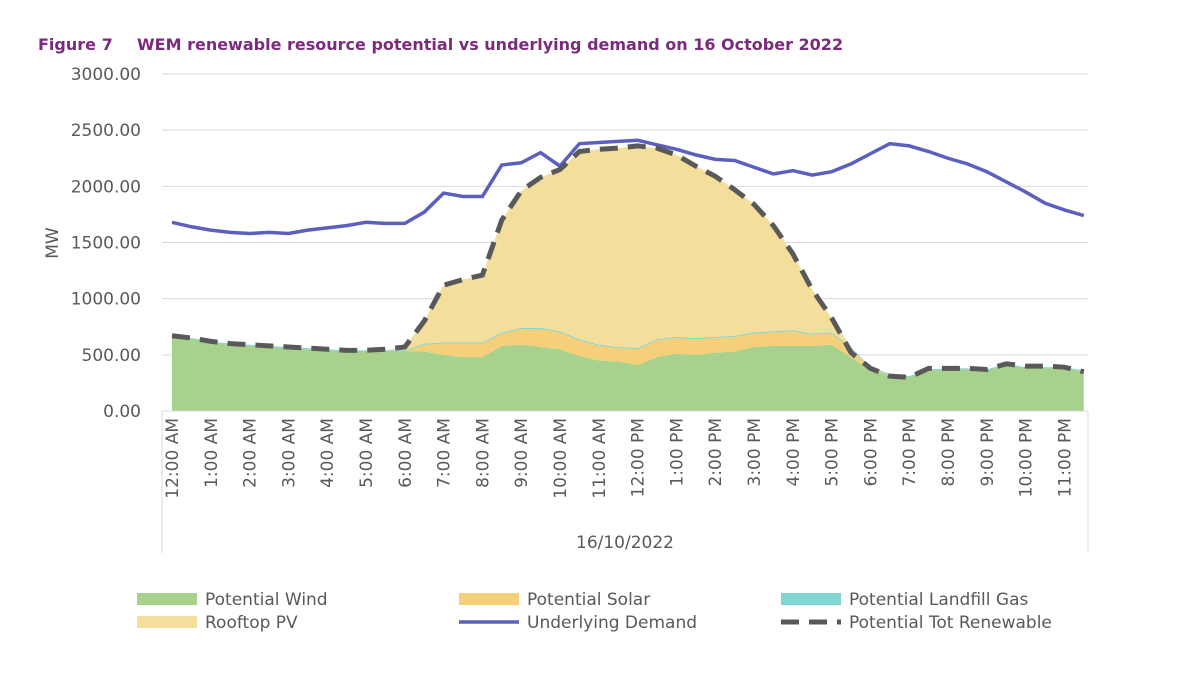 Image resolution: width=1200 pixels, height=692 pixels. I want to click on x-tick-label: 8:00 PM, so click(949, 452).